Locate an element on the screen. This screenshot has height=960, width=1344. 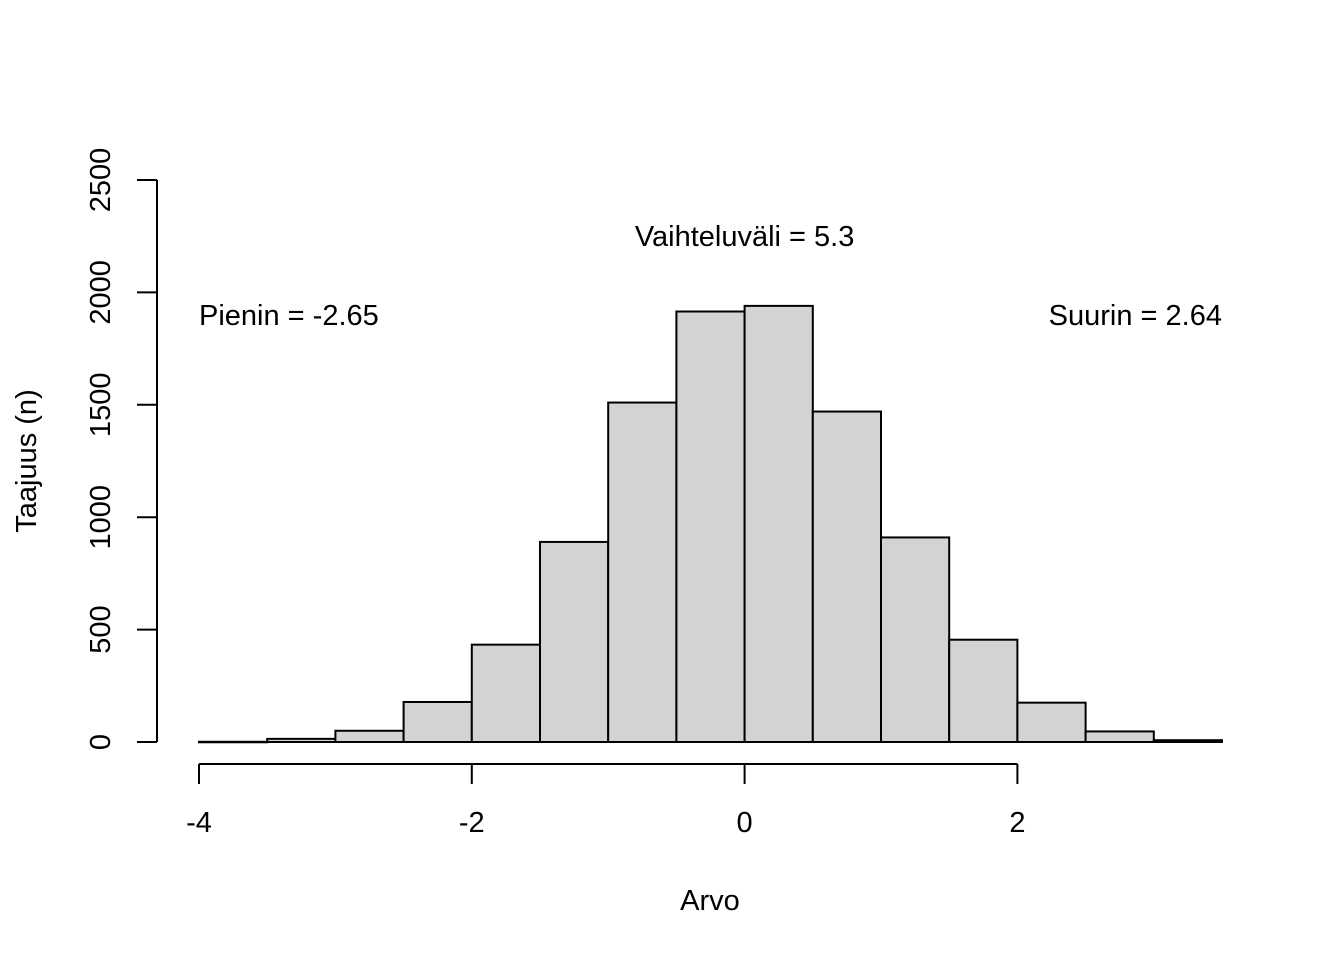
x-axis: -4 -2 0 2 is located at coordinates (605, 801).